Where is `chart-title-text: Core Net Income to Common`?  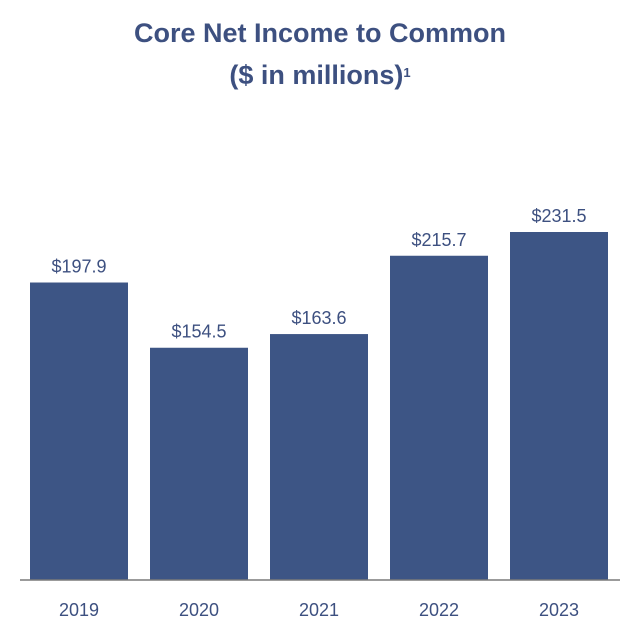 chart-title-text: Core Net Income to Common is located at coordinates (320, 33).